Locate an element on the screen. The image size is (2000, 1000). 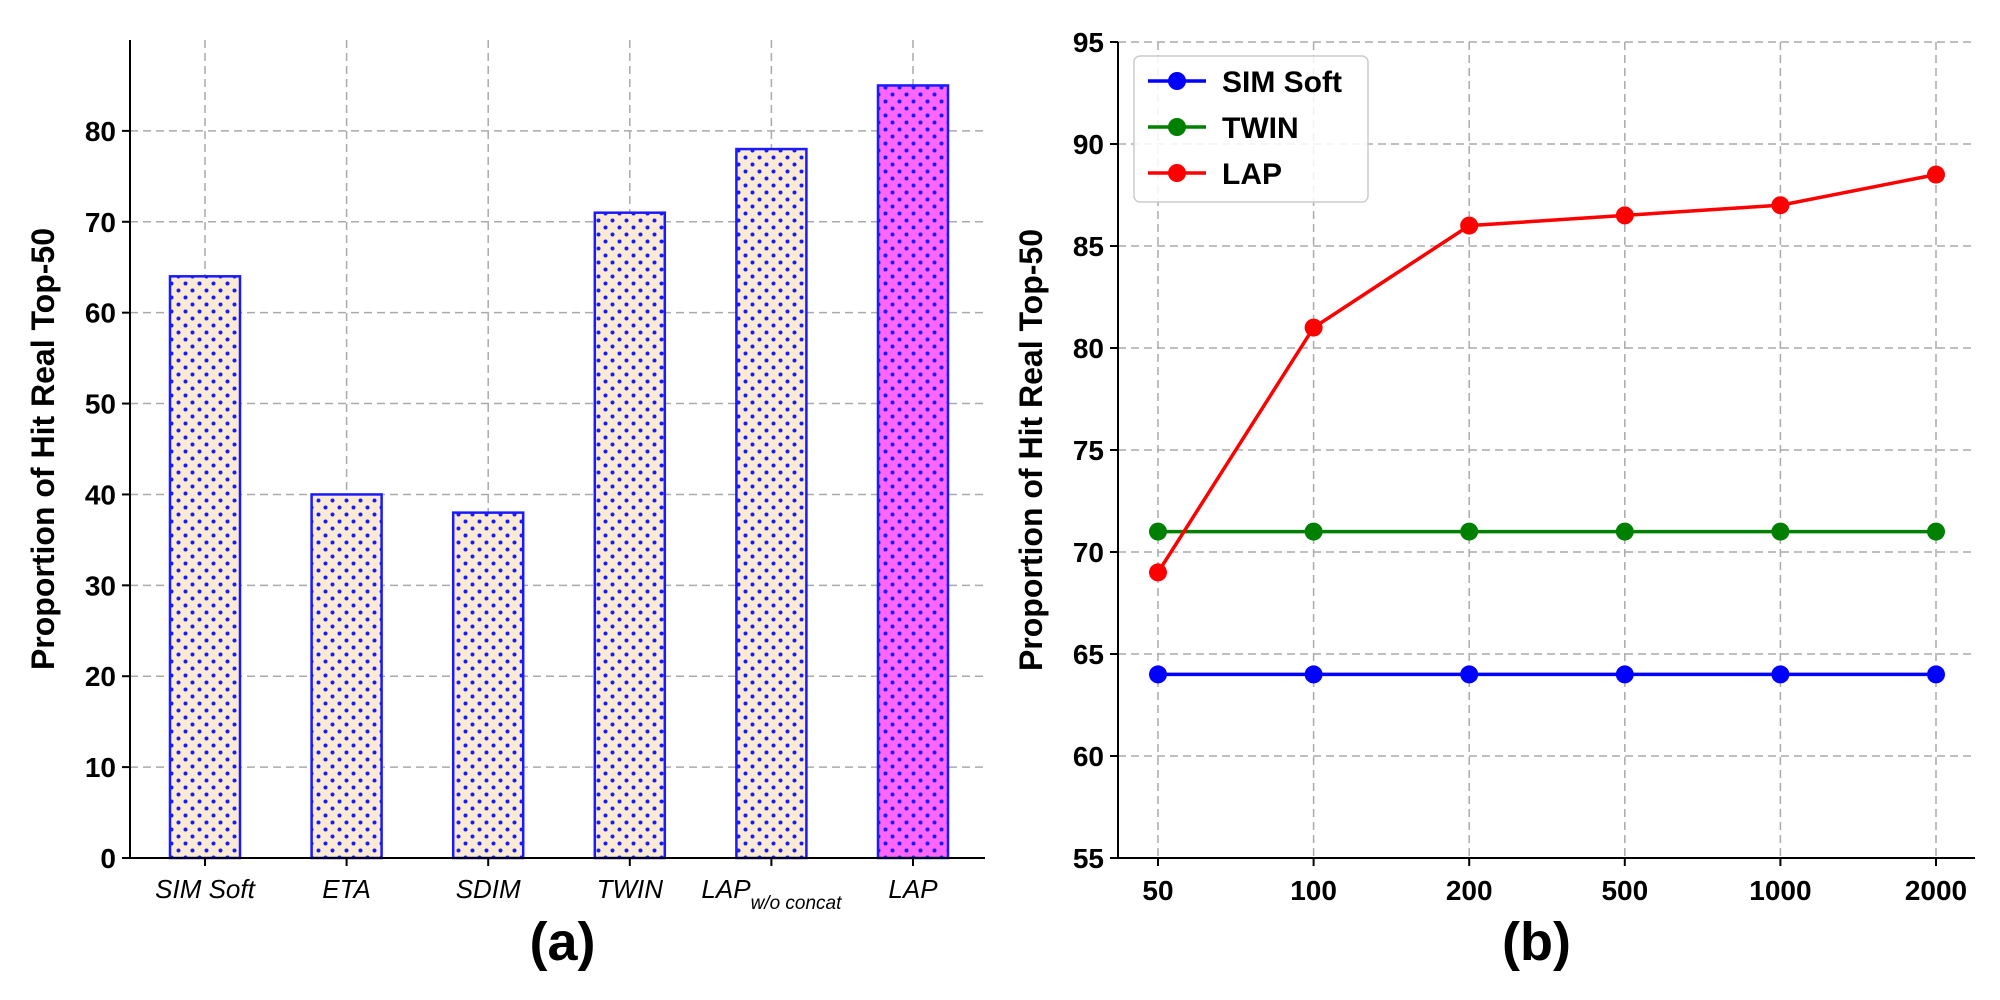
panel-label: (a) is located at coordinates (563, 942).